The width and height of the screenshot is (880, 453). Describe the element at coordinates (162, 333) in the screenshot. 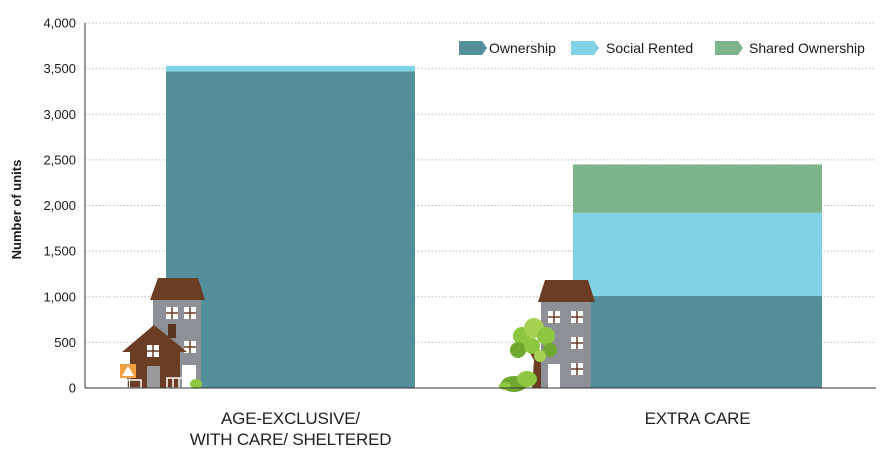

I see `houses-icon` at that location.